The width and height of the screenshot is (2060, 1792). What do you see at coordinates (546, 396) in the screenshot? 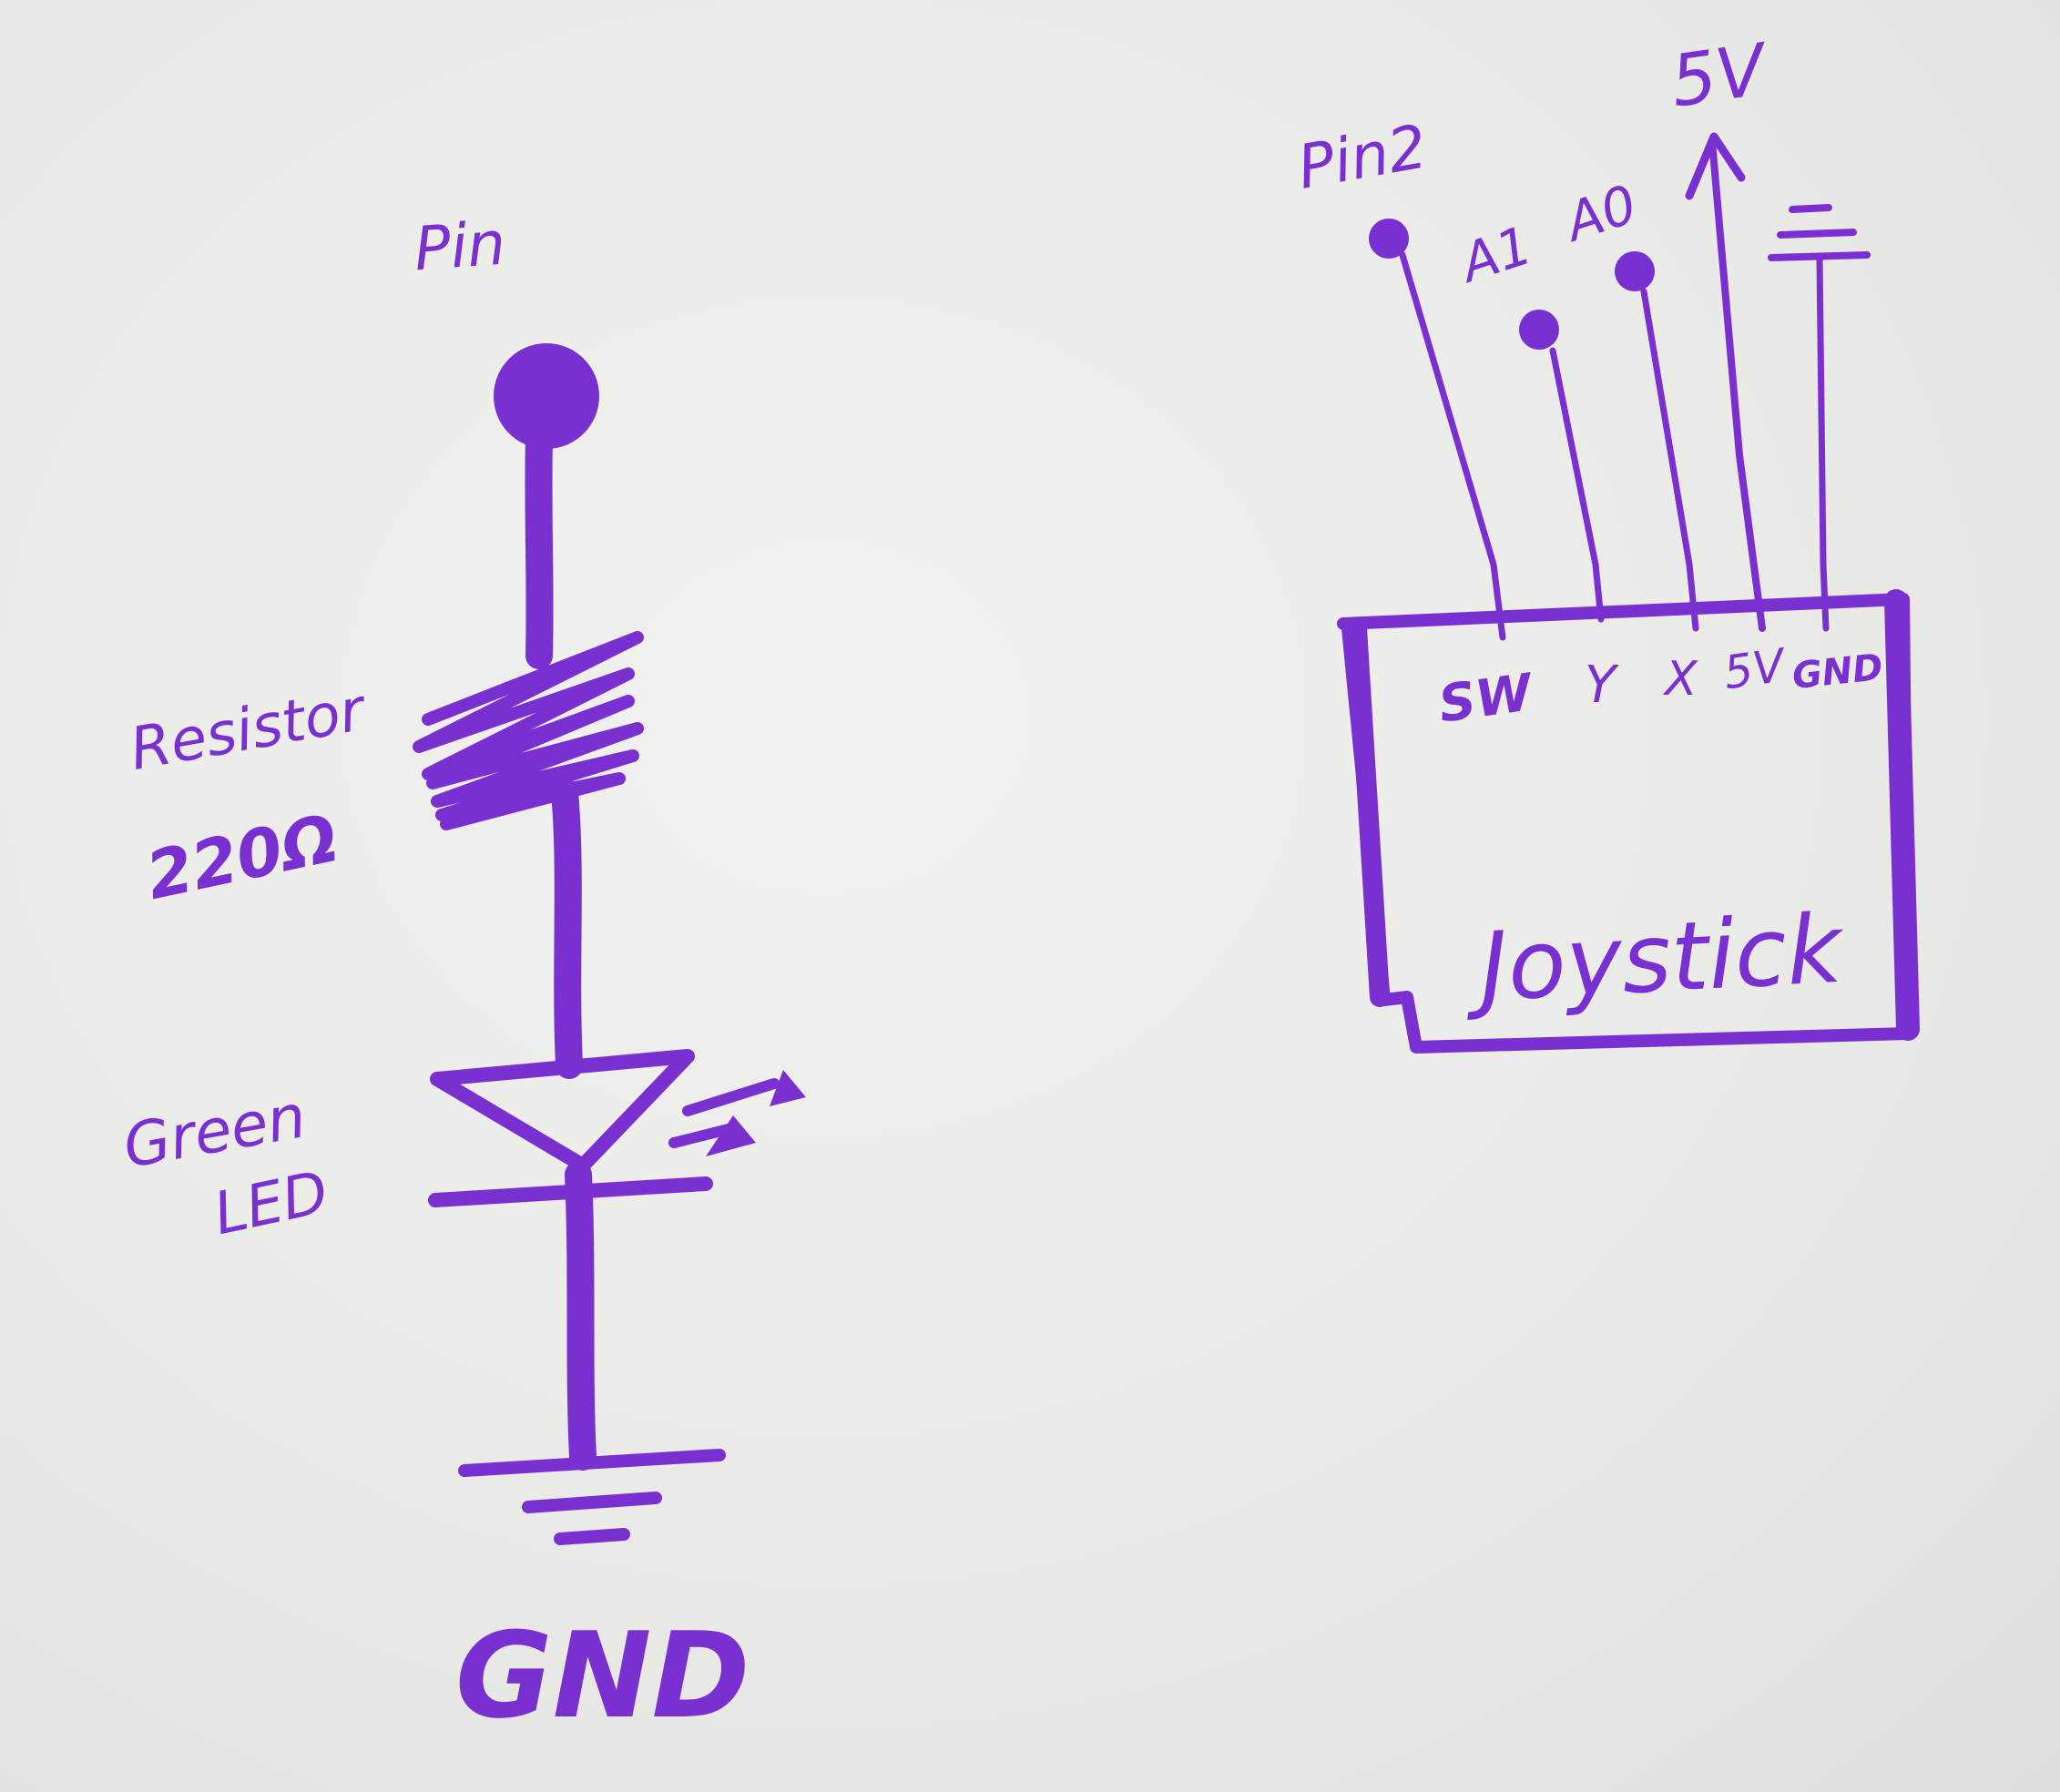
I see `pin-node` at bounding box center [546, 396].